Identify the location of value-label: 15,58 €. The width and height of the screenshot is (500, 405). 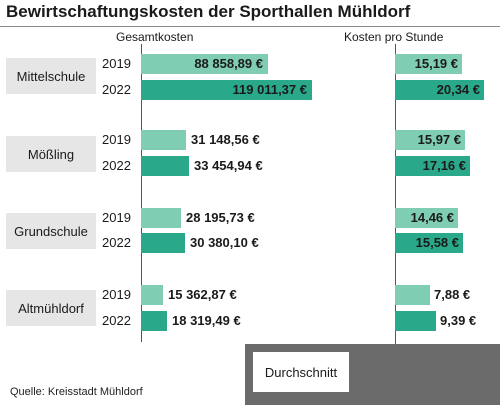
(437, 242).